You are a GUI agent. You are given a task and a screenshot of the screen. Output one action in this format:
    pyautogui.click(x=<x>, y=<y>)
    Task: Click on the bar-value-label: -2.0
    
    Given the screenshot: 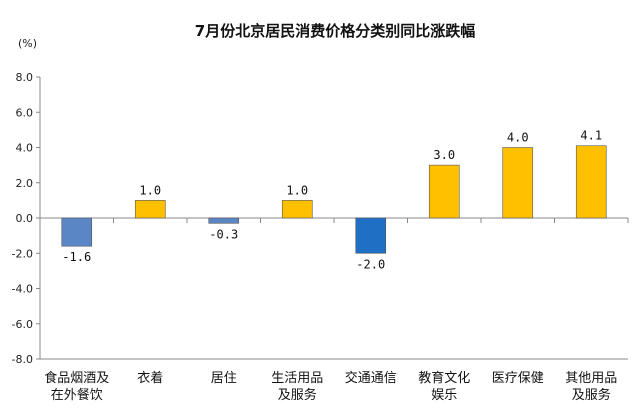 What is the action you would take?
    pyautogui.click(x=370, y=264)
    